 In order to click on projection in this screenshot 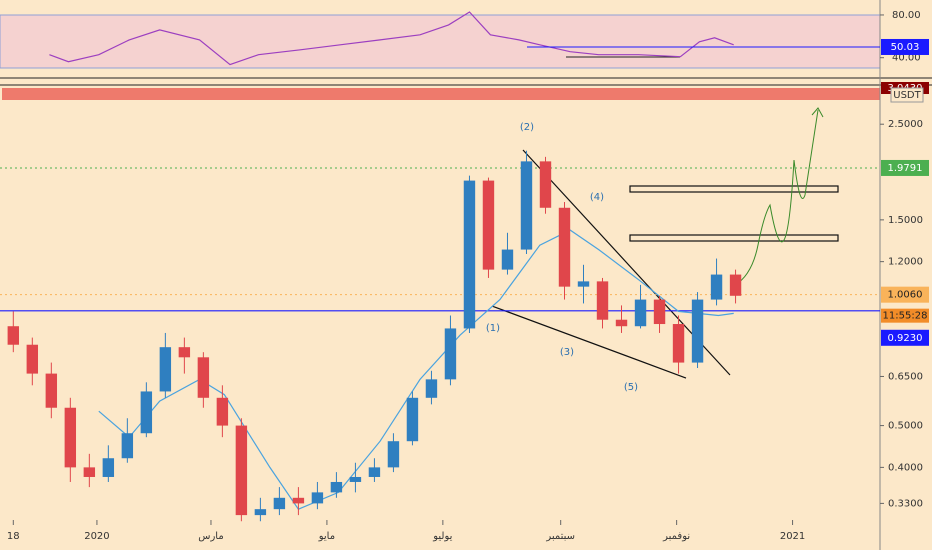, I will do `click(776, 197)`.